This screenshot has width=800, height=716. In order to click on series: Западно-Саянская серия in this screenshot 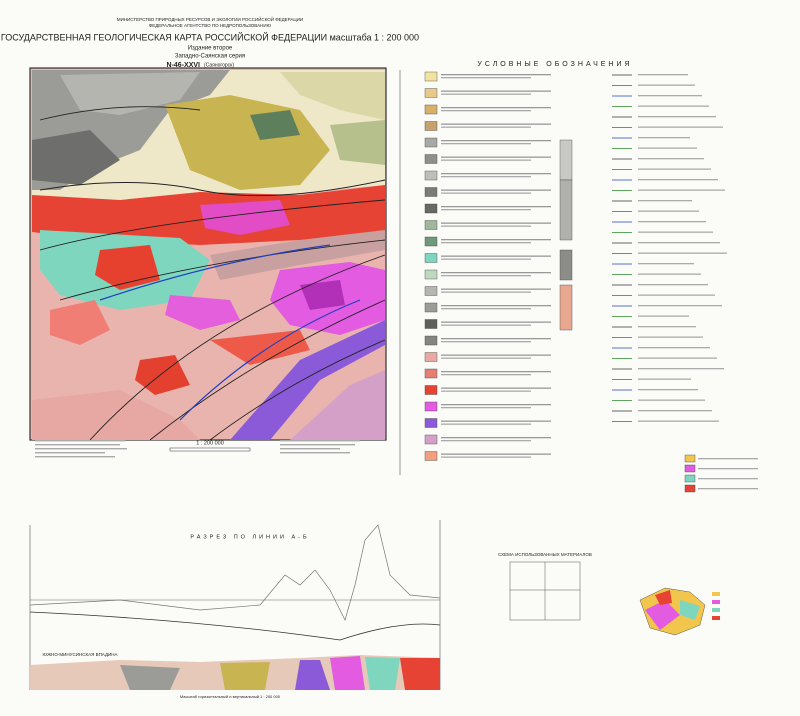, I will do `click(210, 57)`.